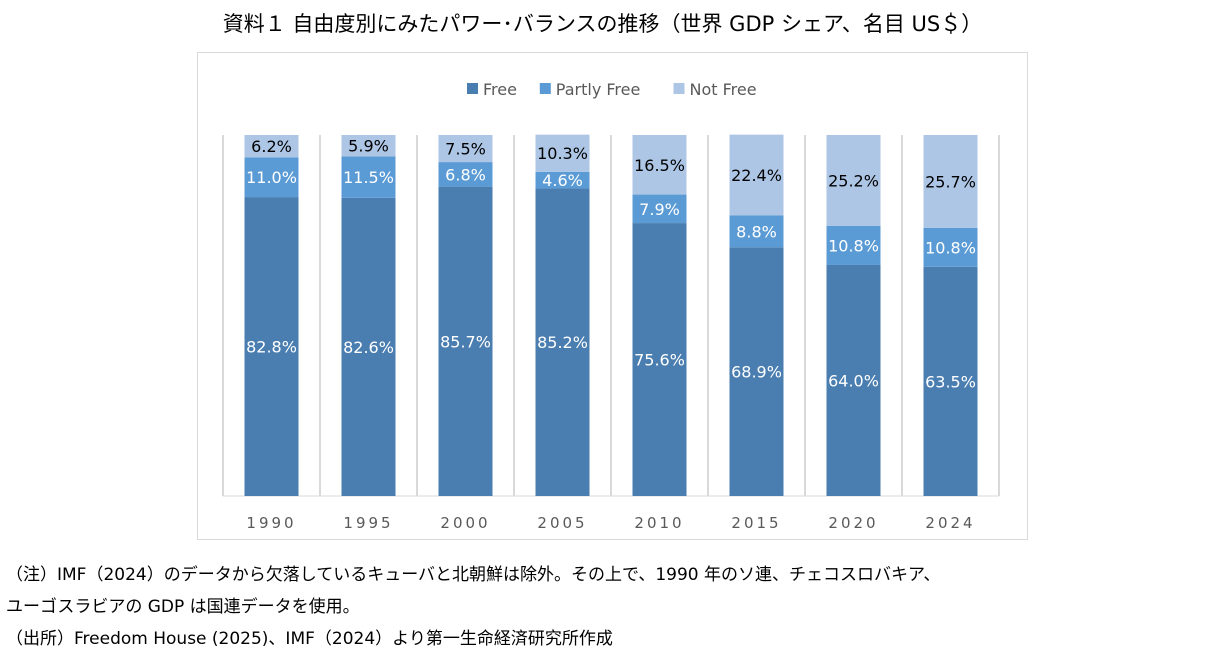  What do you see at coordinates (950, 523) in the screenshot?
I see `x-tick-label: 2024` at bounding box center [950, 523].